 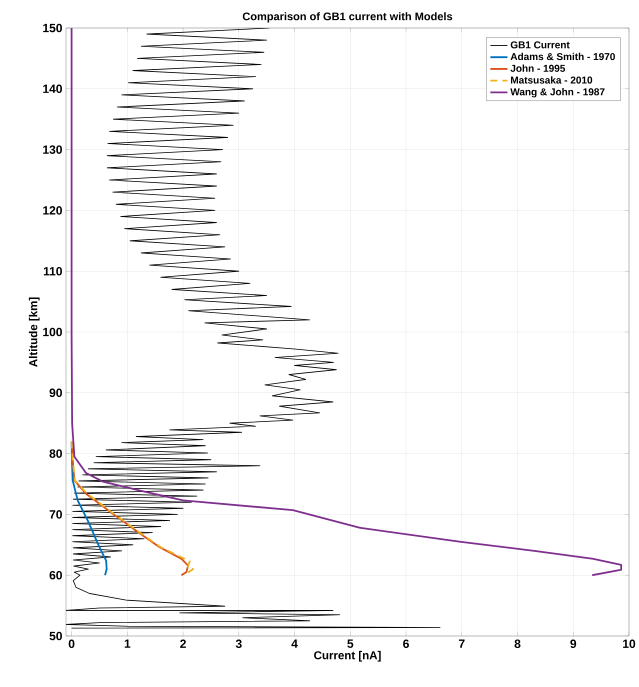 I want to click on legend-label: John - 1995, so click(x=538, y=68).